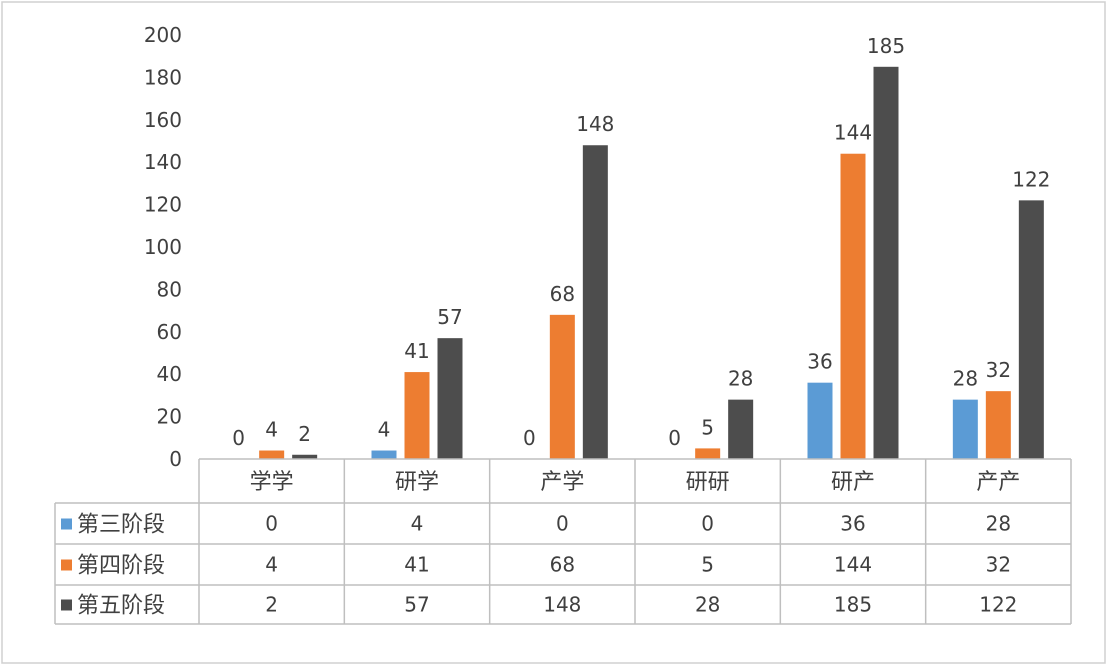 Image resolution: width=1109 pixels, height=667 pixels. What do you see at coordinates (819, 362) in the screenshot?
I see `data-label: 36` at bounding box center [819, 362].